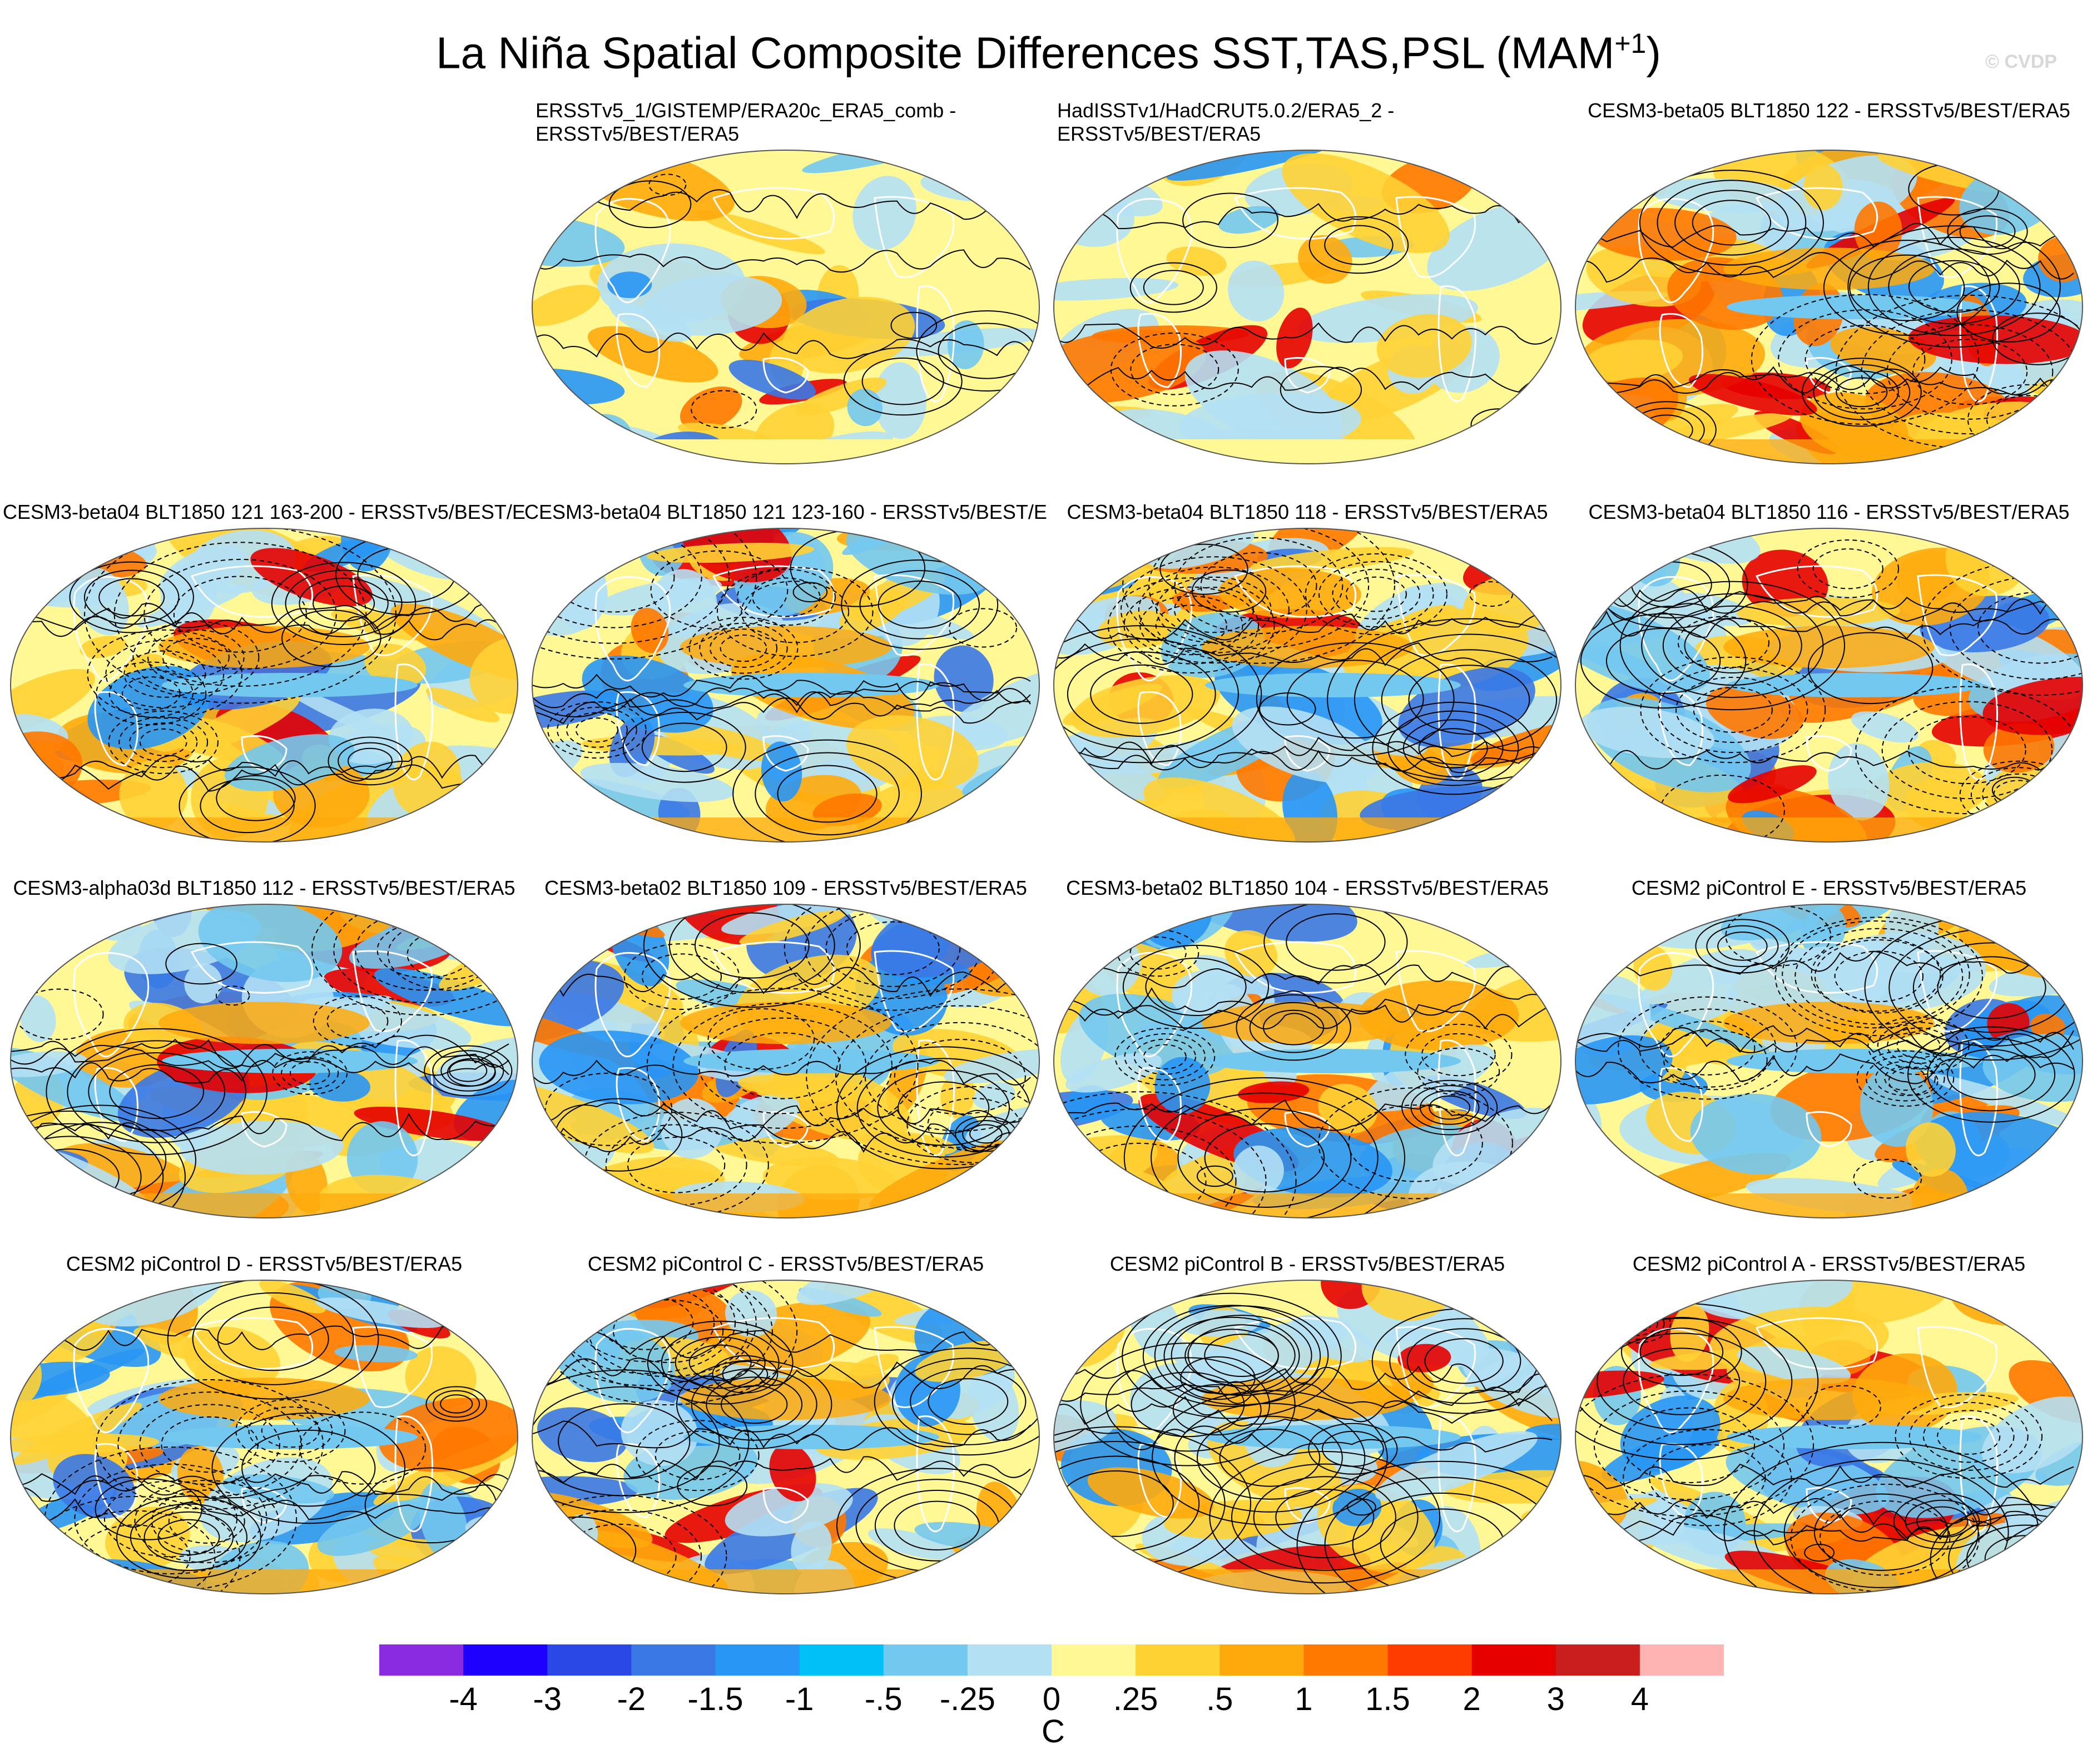 This screenshot has width=2097, height=1764. What do you see at coordinates (1654, 53) in the screenshot?
I see `title-close: )` at bounding box center [1654, 53].